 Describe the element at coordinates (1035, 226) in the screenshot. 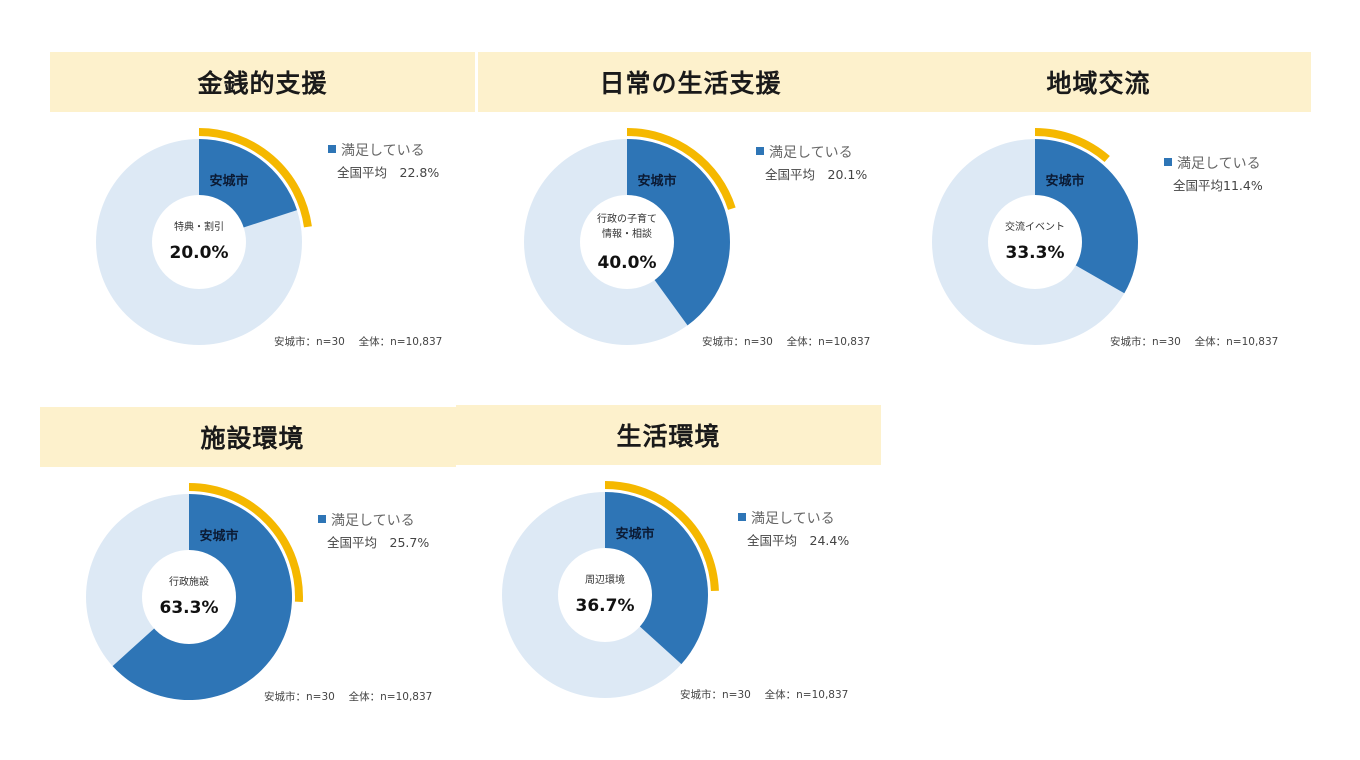

I see `center-category-label: 交流イベント` at that location.